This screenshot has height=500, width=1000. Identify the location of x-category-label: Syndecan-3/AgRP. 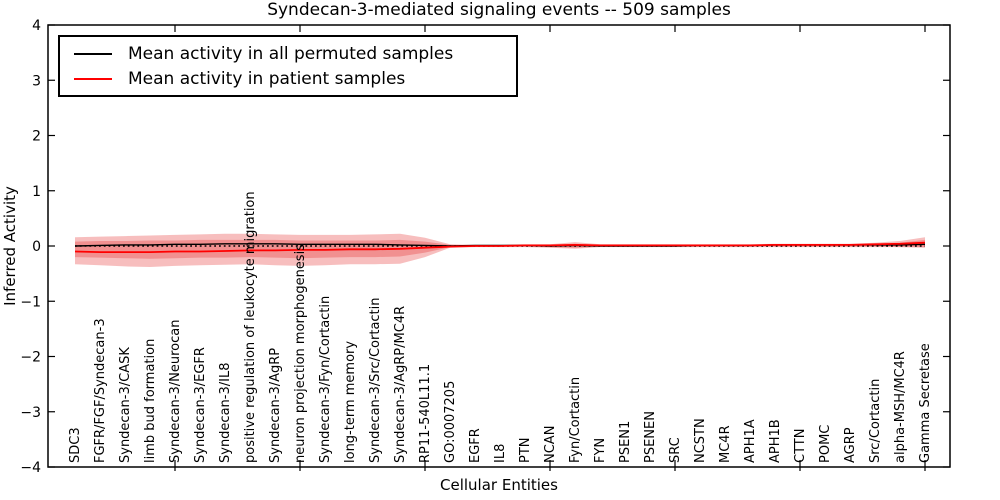
(275, 405).